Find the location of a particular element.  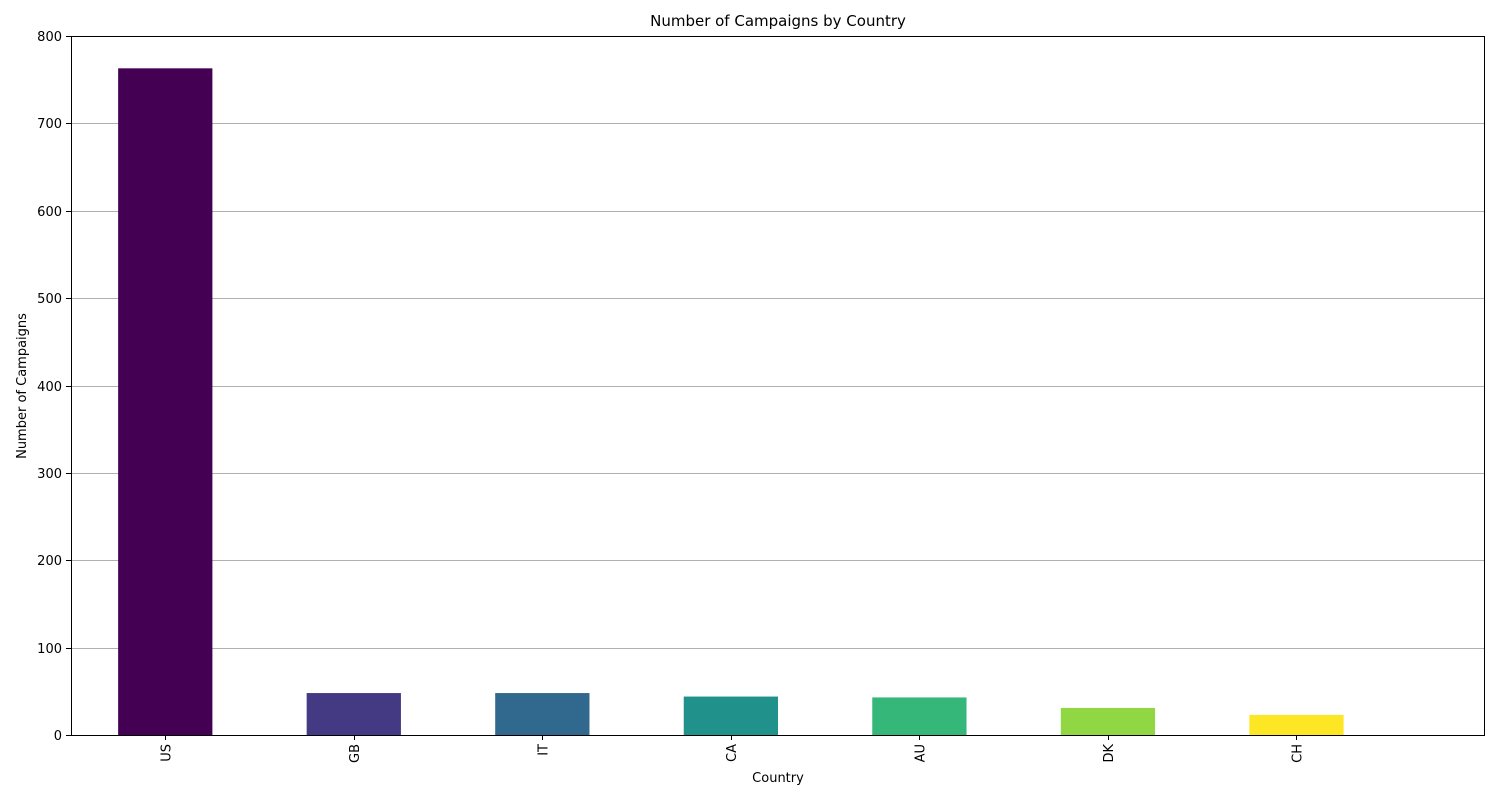

x-tick-label: CH is located at coordinates (1297, 753).